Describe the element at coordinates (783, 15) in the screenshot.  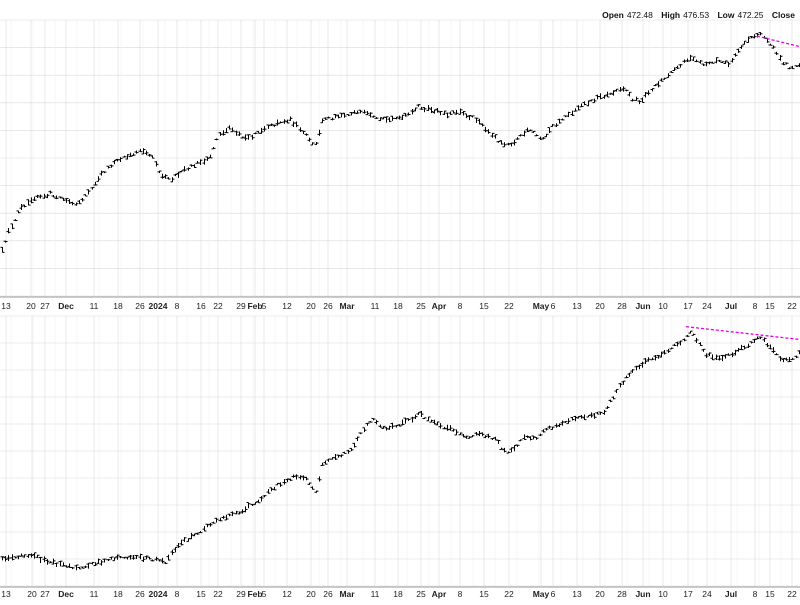
I see `close-label: Close` at that location.